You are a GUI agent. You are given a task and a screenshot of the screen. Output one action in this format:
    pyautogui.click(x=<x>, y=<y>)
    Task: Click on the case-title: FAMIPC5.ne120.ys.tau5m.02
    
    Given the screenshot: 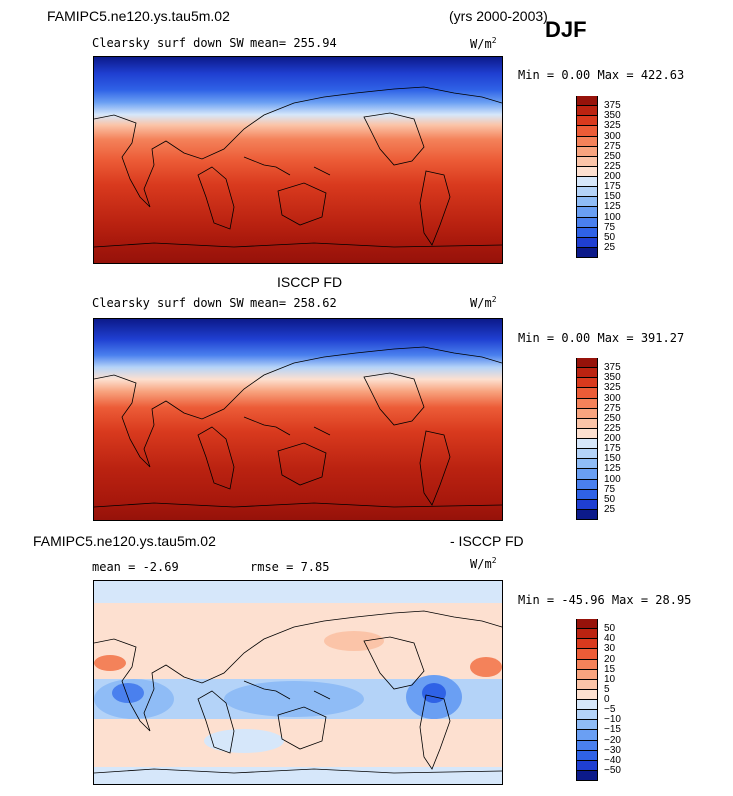 What is the action you would take?
    pyautogui.click(x=138, y=16)
    